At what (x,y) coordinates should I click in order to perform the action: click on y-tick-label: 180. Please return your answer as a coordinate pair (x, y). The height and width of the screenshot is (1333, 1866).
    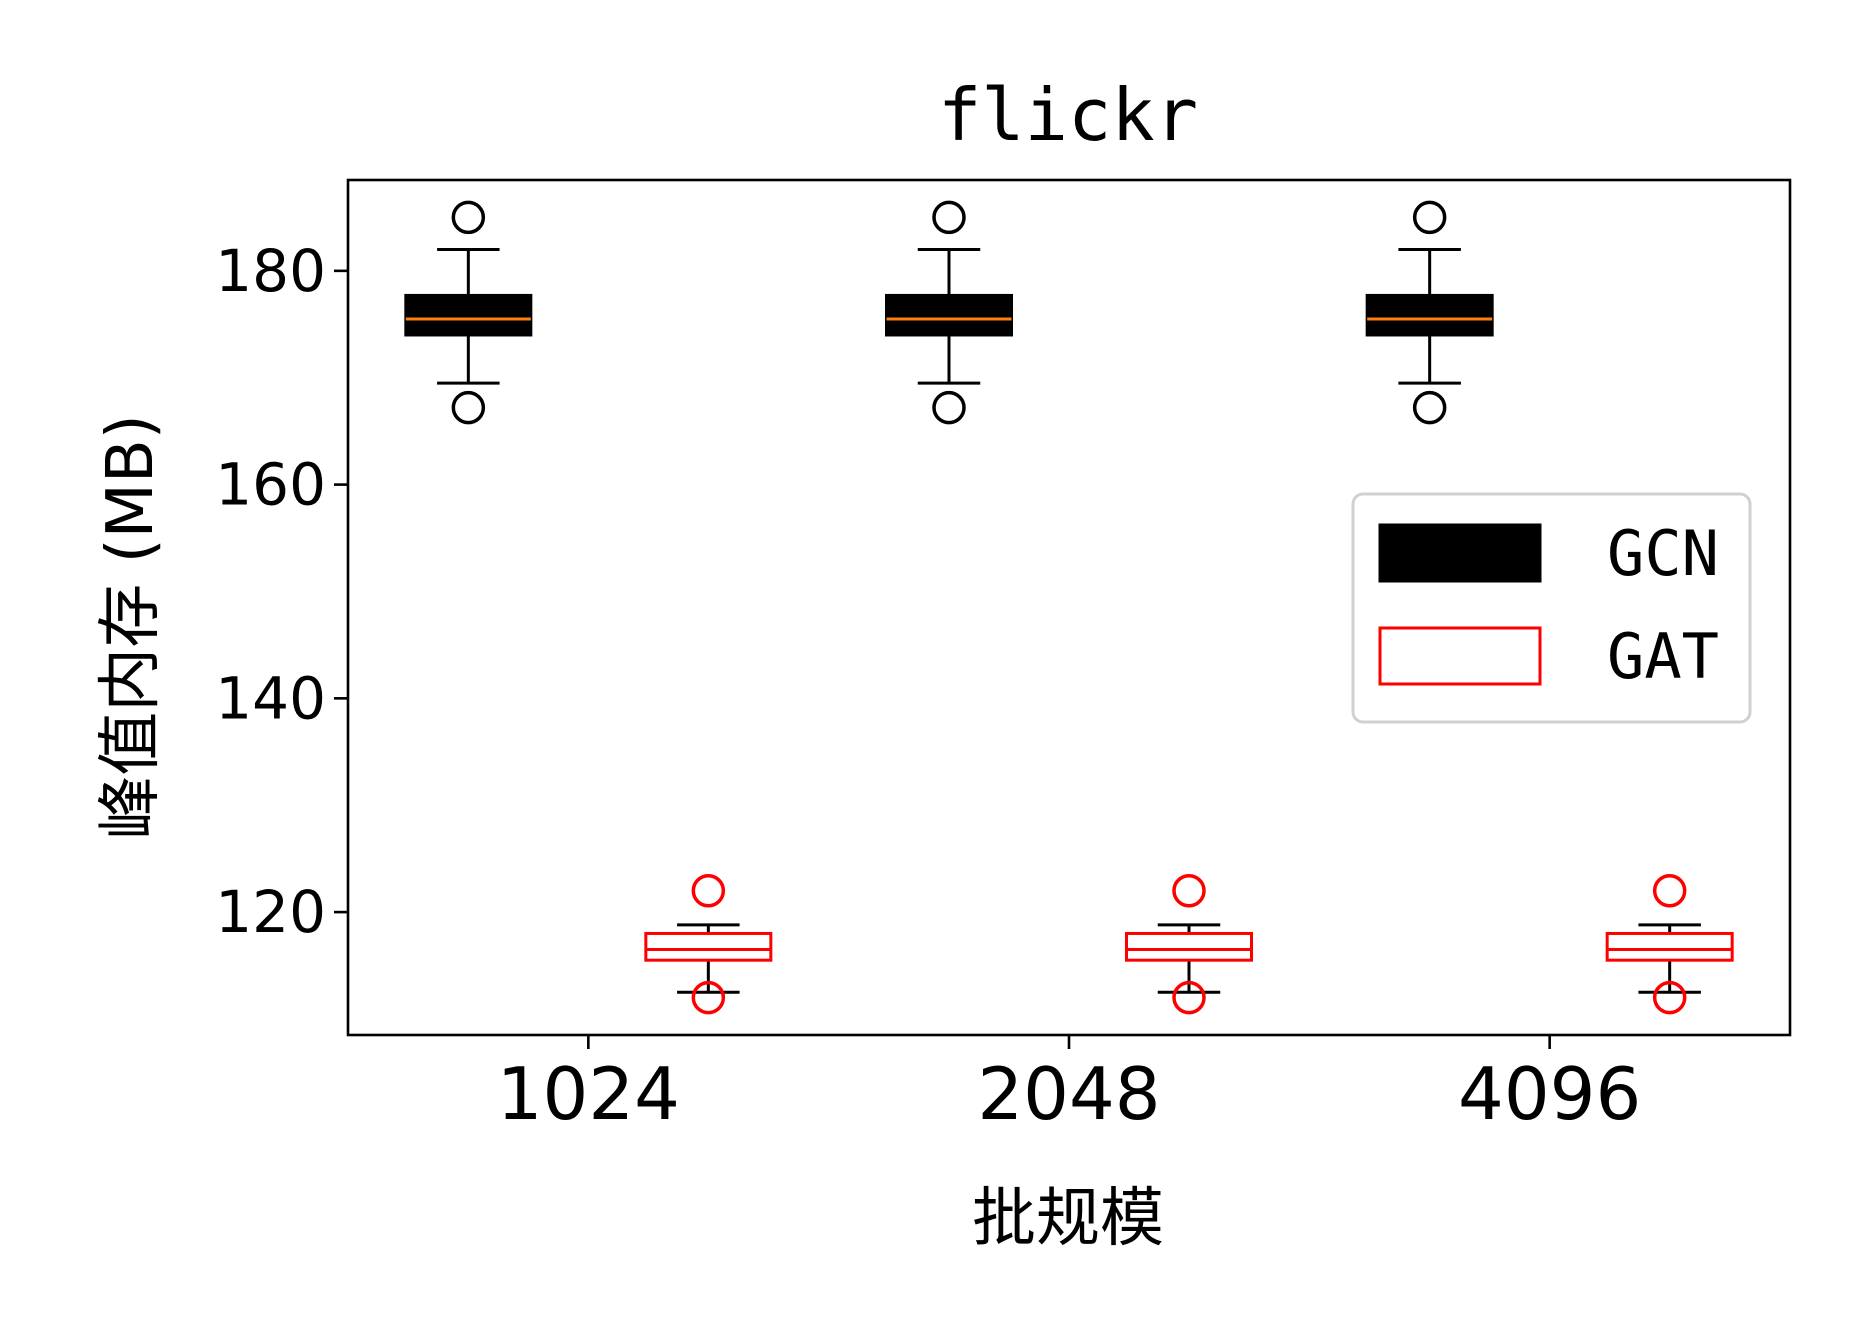
    Looking at the image, I should click on (270, 271).